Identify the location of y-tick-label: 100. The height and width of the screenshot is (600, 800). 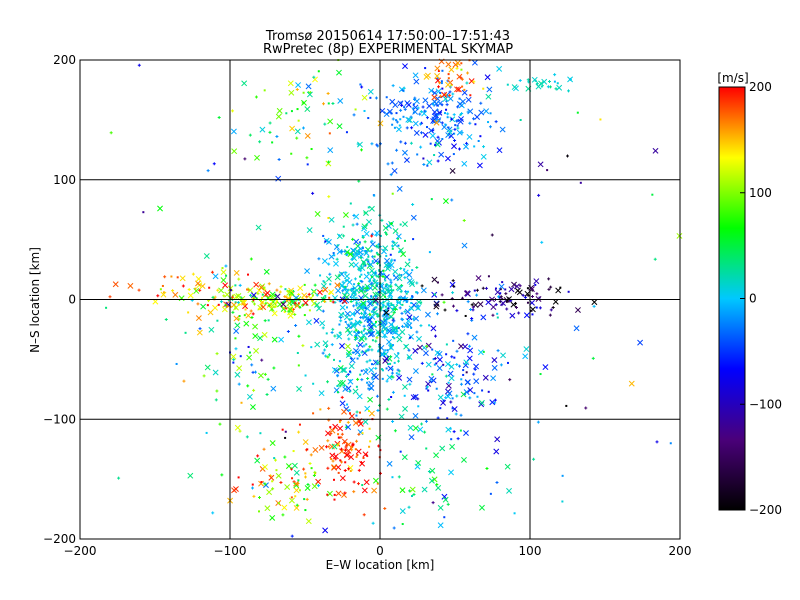
(64, 180).